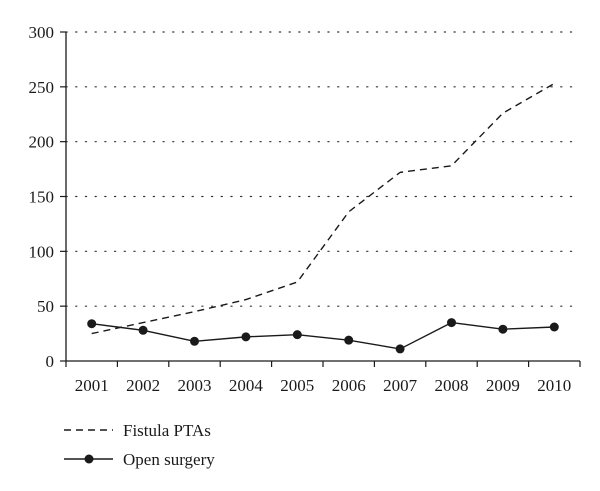  What do you see at coordinates (42, 251) in the screenshot?
I see `y-tick-label-100: 100` at bounding box center [42, 251].